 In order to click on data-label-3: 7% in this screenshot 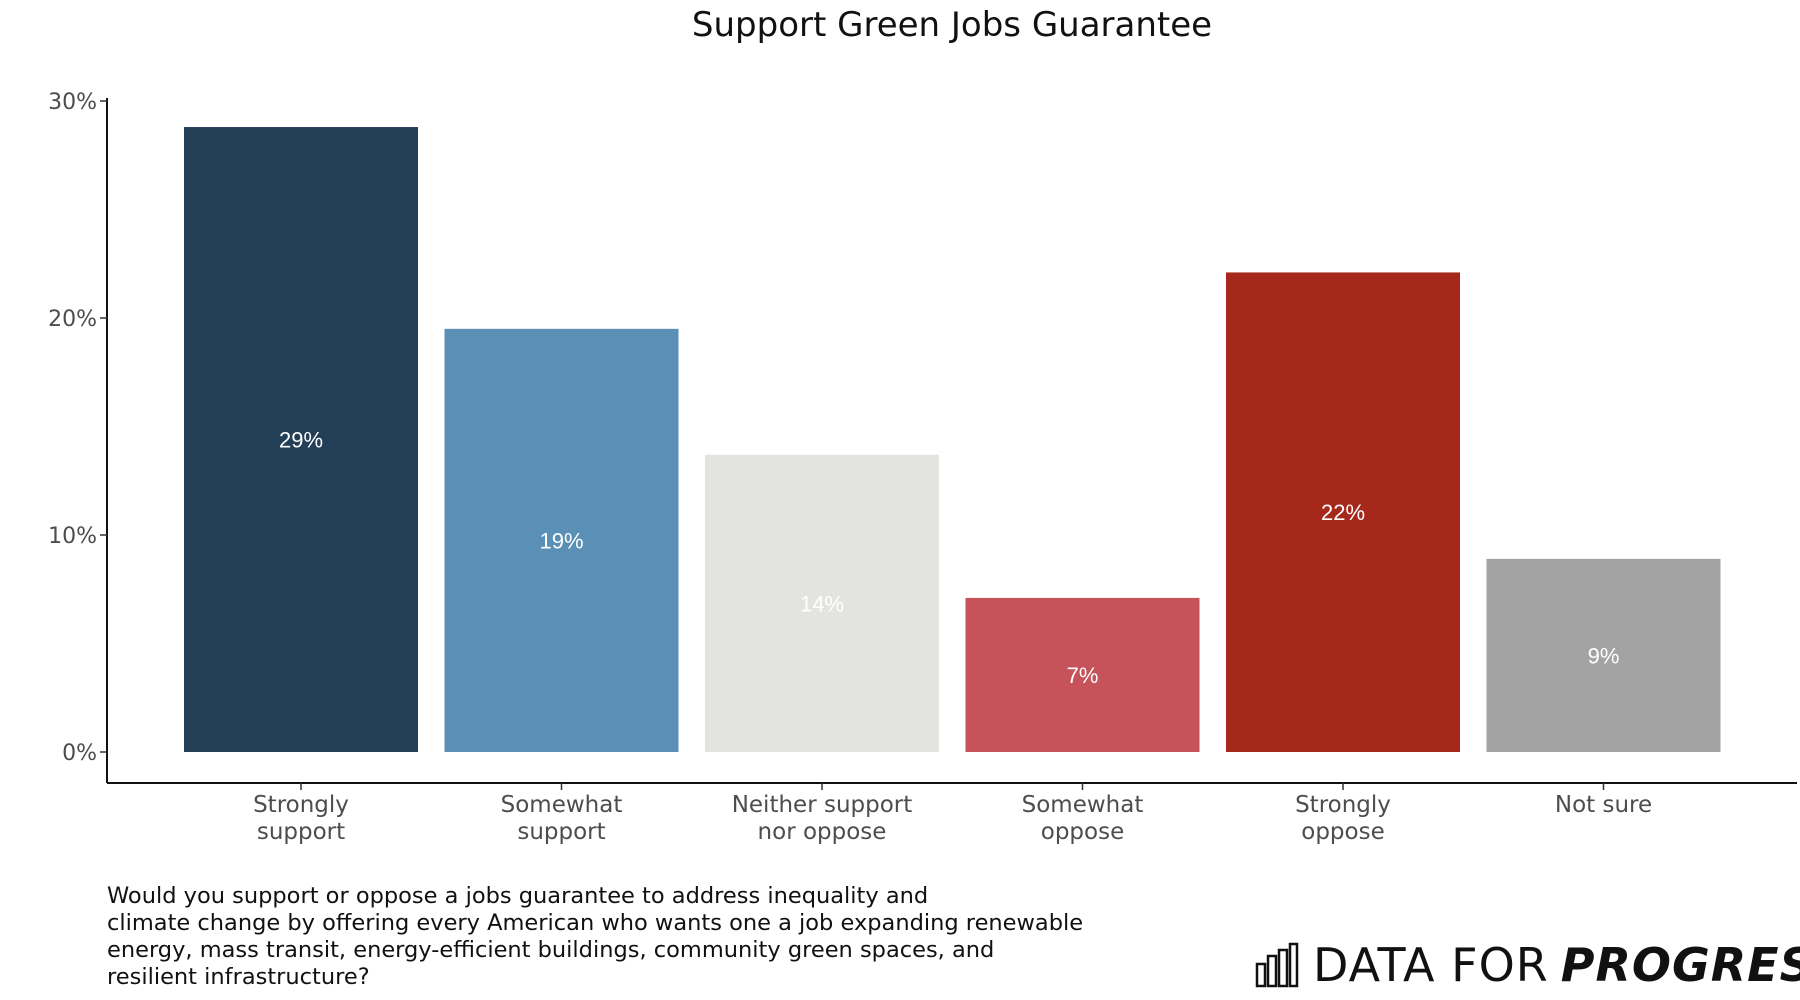, I will do `click(1083, 675)`.